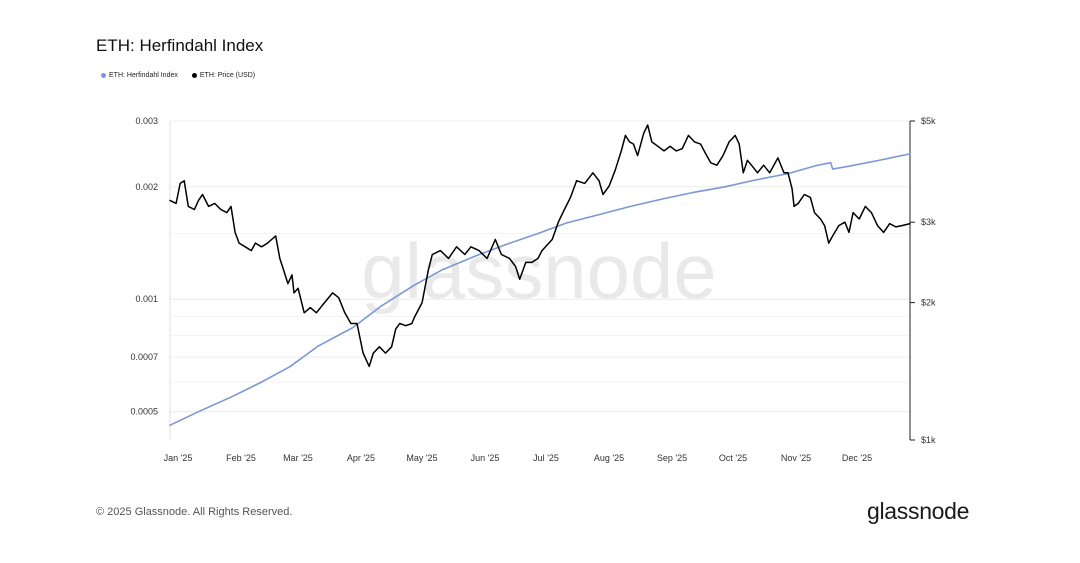 This screenshot has height=563, width=1080. Describe the element at coordinates (539, 271) in the screenshot. I see `watermark-text: glassnode` at that location.